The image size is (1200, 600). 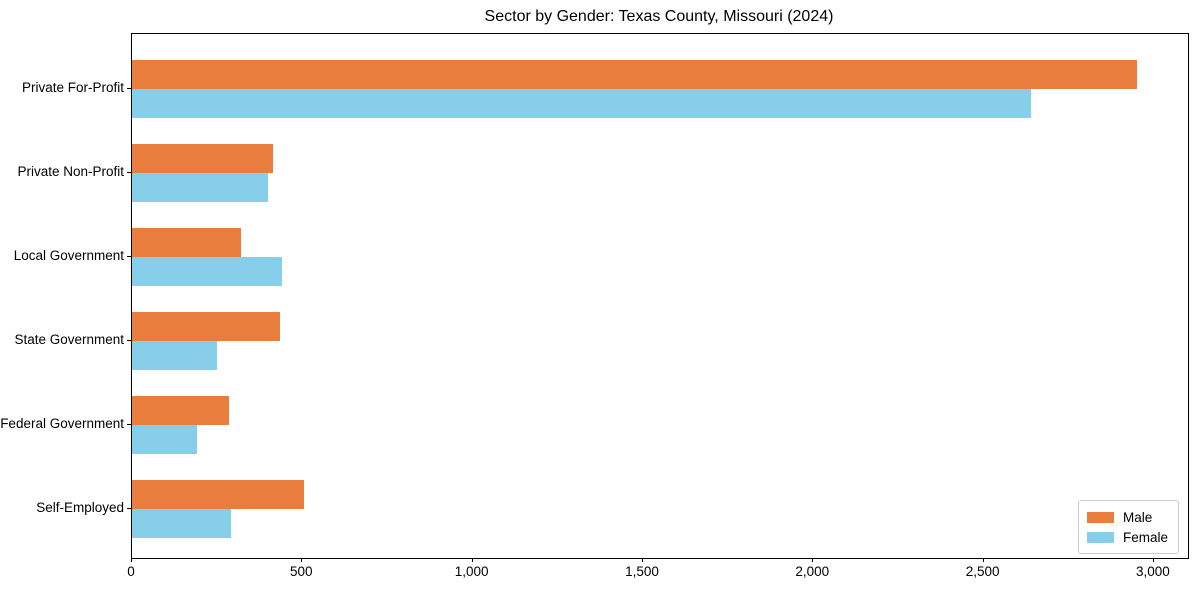 What do you see at coordinates (164, 439) in the screenshot?
I see `bar-female-federal-government` at bounding box center [164, 439].